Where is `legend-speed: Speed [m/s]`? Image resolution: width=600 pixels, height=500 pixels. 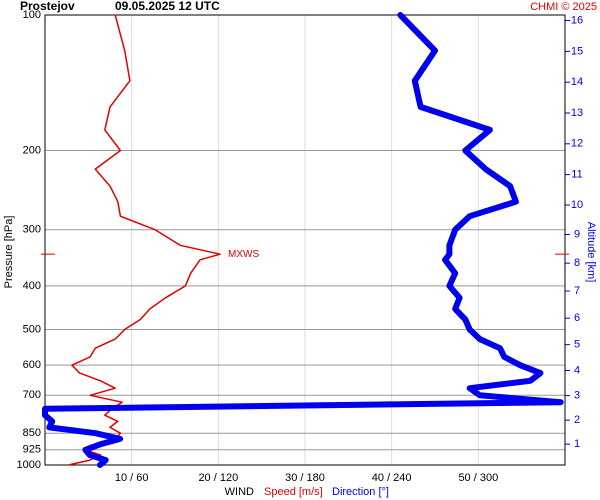 legend-speed: Speed [m/s] is located at coordinates (293, 492).